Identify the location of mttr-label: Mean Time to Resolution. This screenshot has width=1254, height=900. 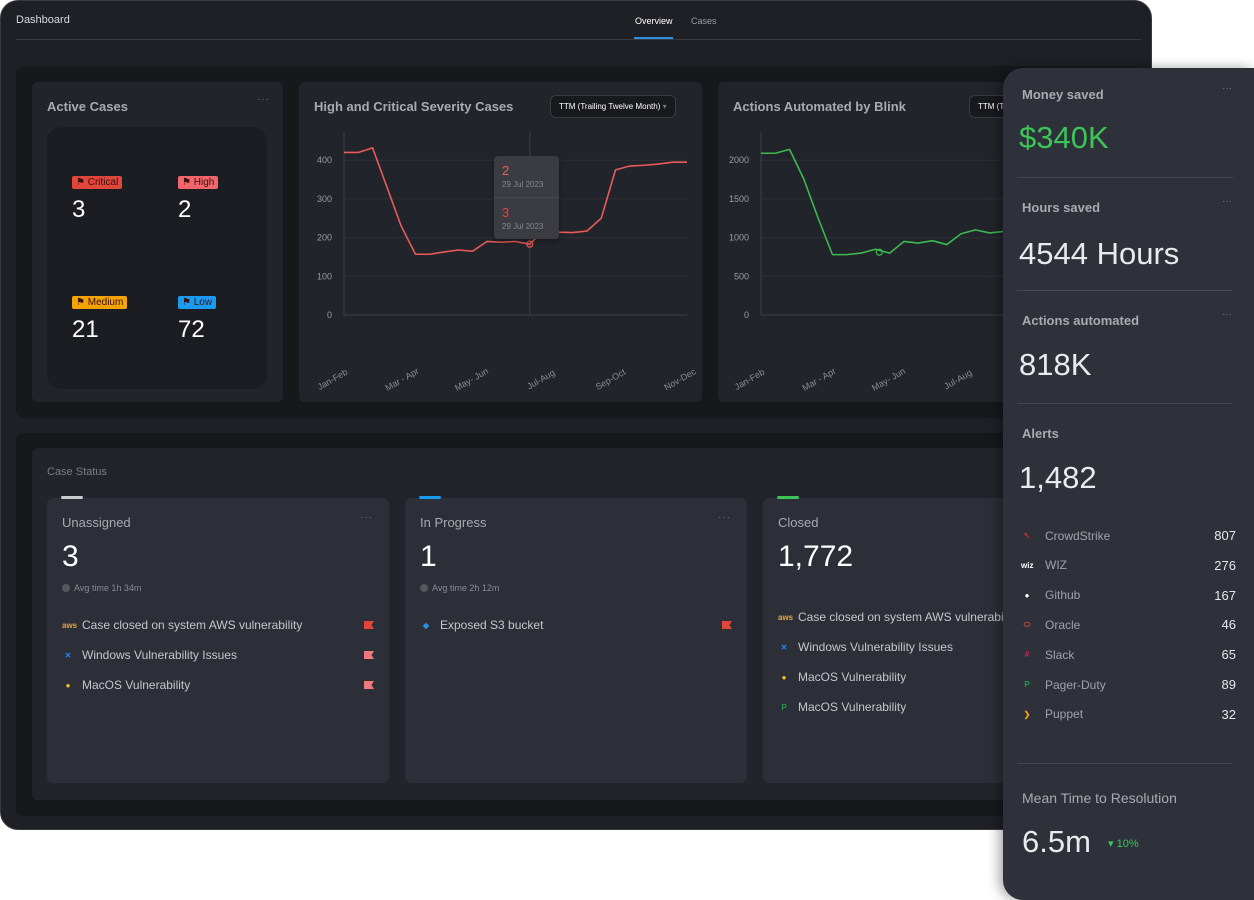
(1099, 798).